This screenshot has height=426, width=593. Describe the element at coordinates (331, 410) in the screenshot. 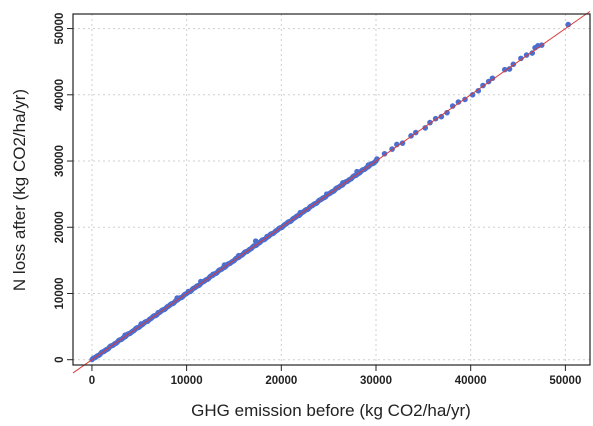

I see `x-axis-title: GHG emission before (kg CO2/ha/yr)` at that location.